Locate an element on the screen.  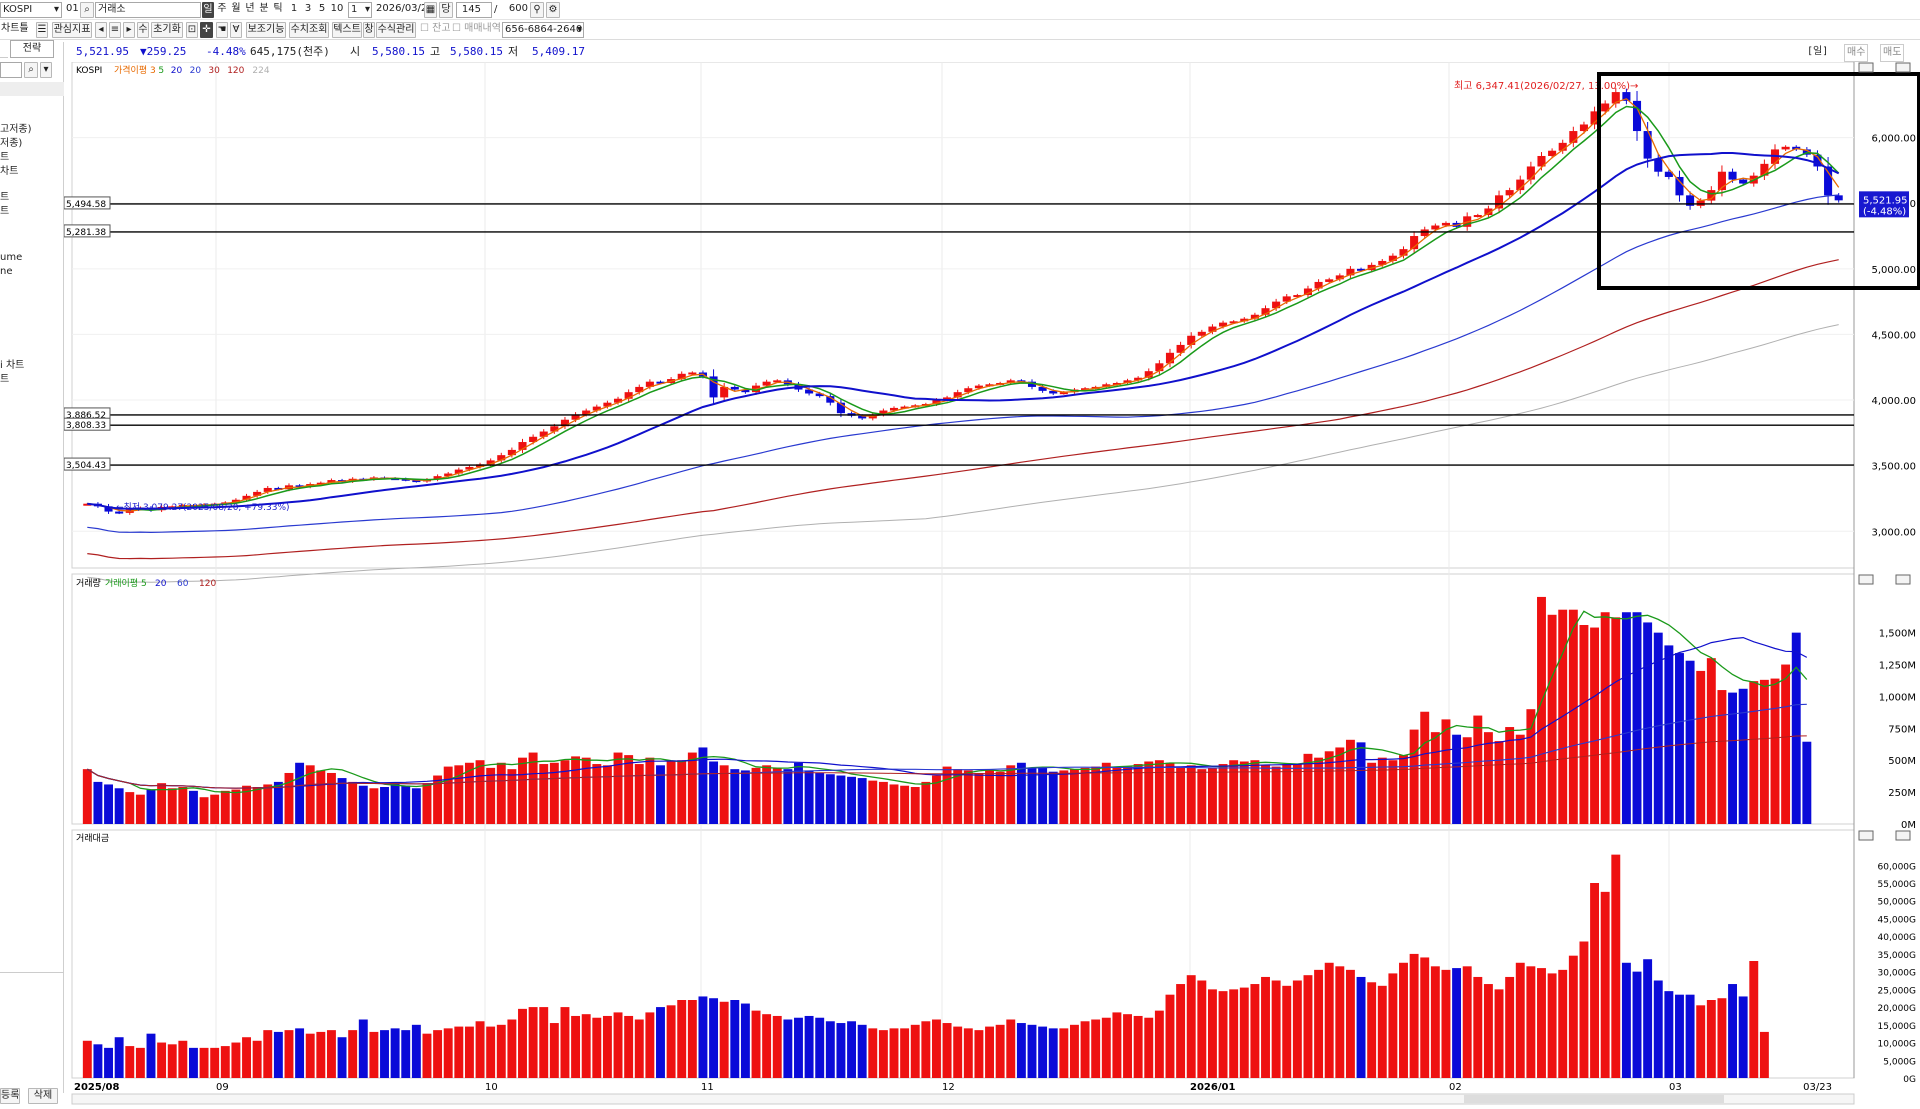
interval-3-button: 3 is located at coordinates (308, 8).